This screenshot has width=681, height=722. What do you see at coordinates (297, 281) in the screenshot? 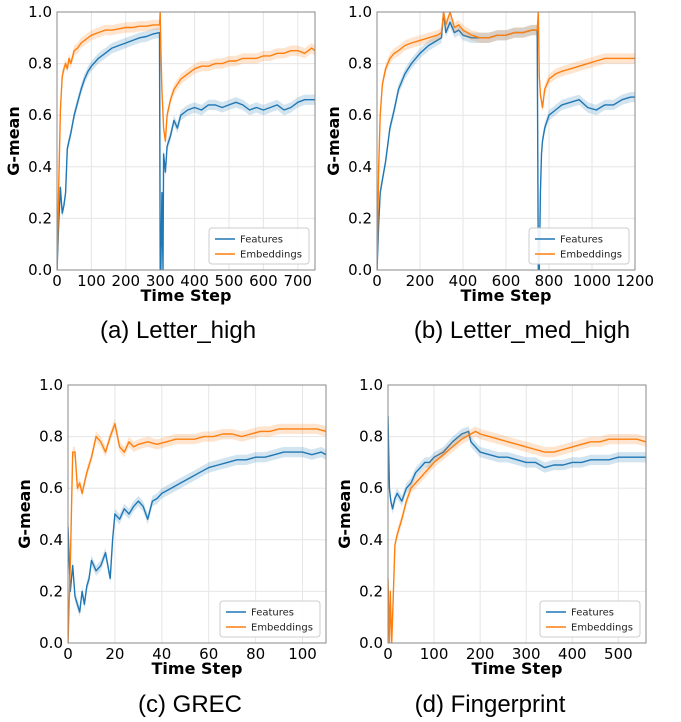
I see `x-tick-label: 700` at bounding box center [297, 281].